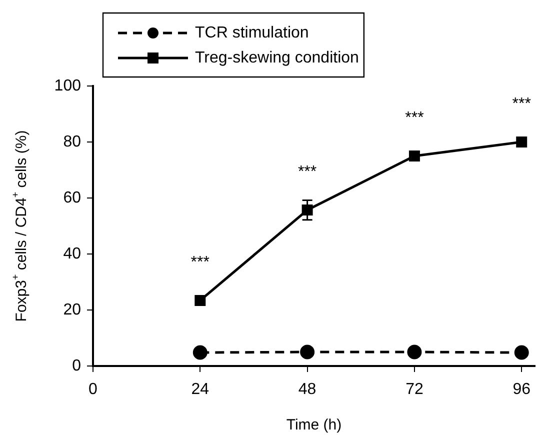 The width and height of the screenshot is (547, 435). Describe the element at coordinates (252, 33) in the screenshot. I see `legend-label: TCR stimulation` at that location.